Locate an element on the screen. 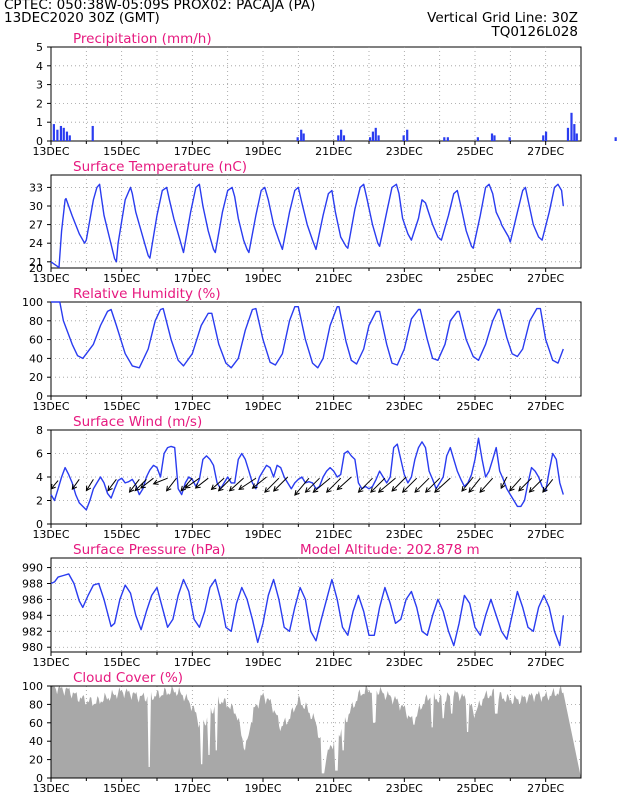  y-tick-label: 33 is located at coordinates (36, 187).